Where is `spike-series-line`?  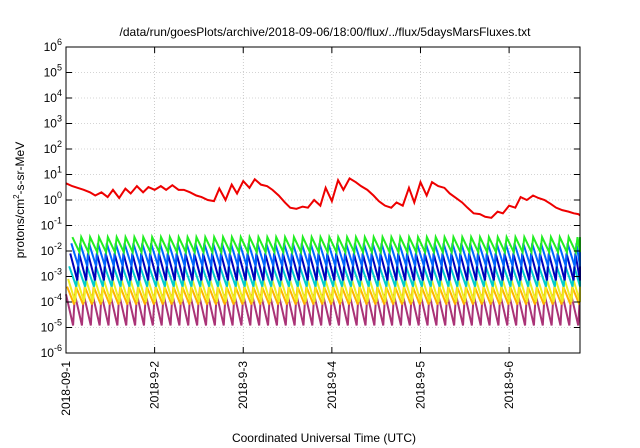
spike-series-line is located at coordinates (326, 244).